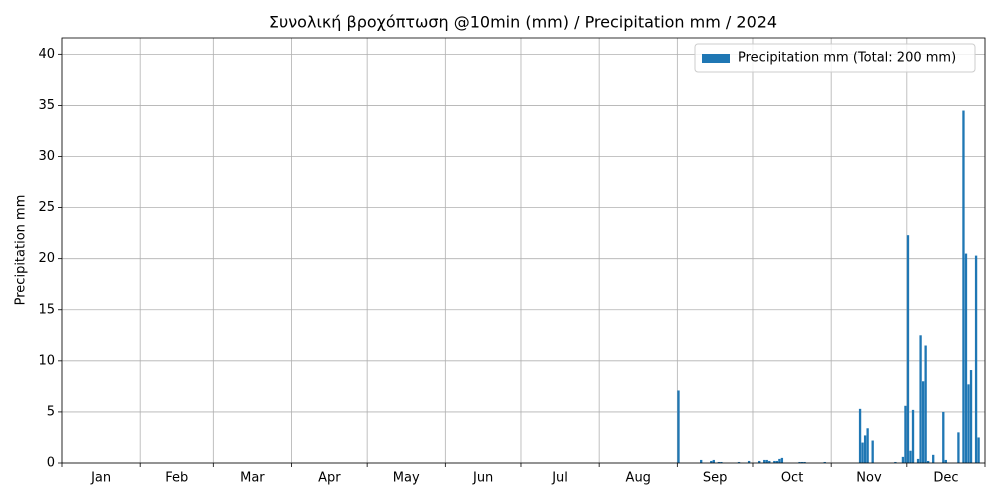  What do you see at coordinates (176, 478) in the screenshot?
I see `x-tick-label: Feb` at bounding box center [176, 478].